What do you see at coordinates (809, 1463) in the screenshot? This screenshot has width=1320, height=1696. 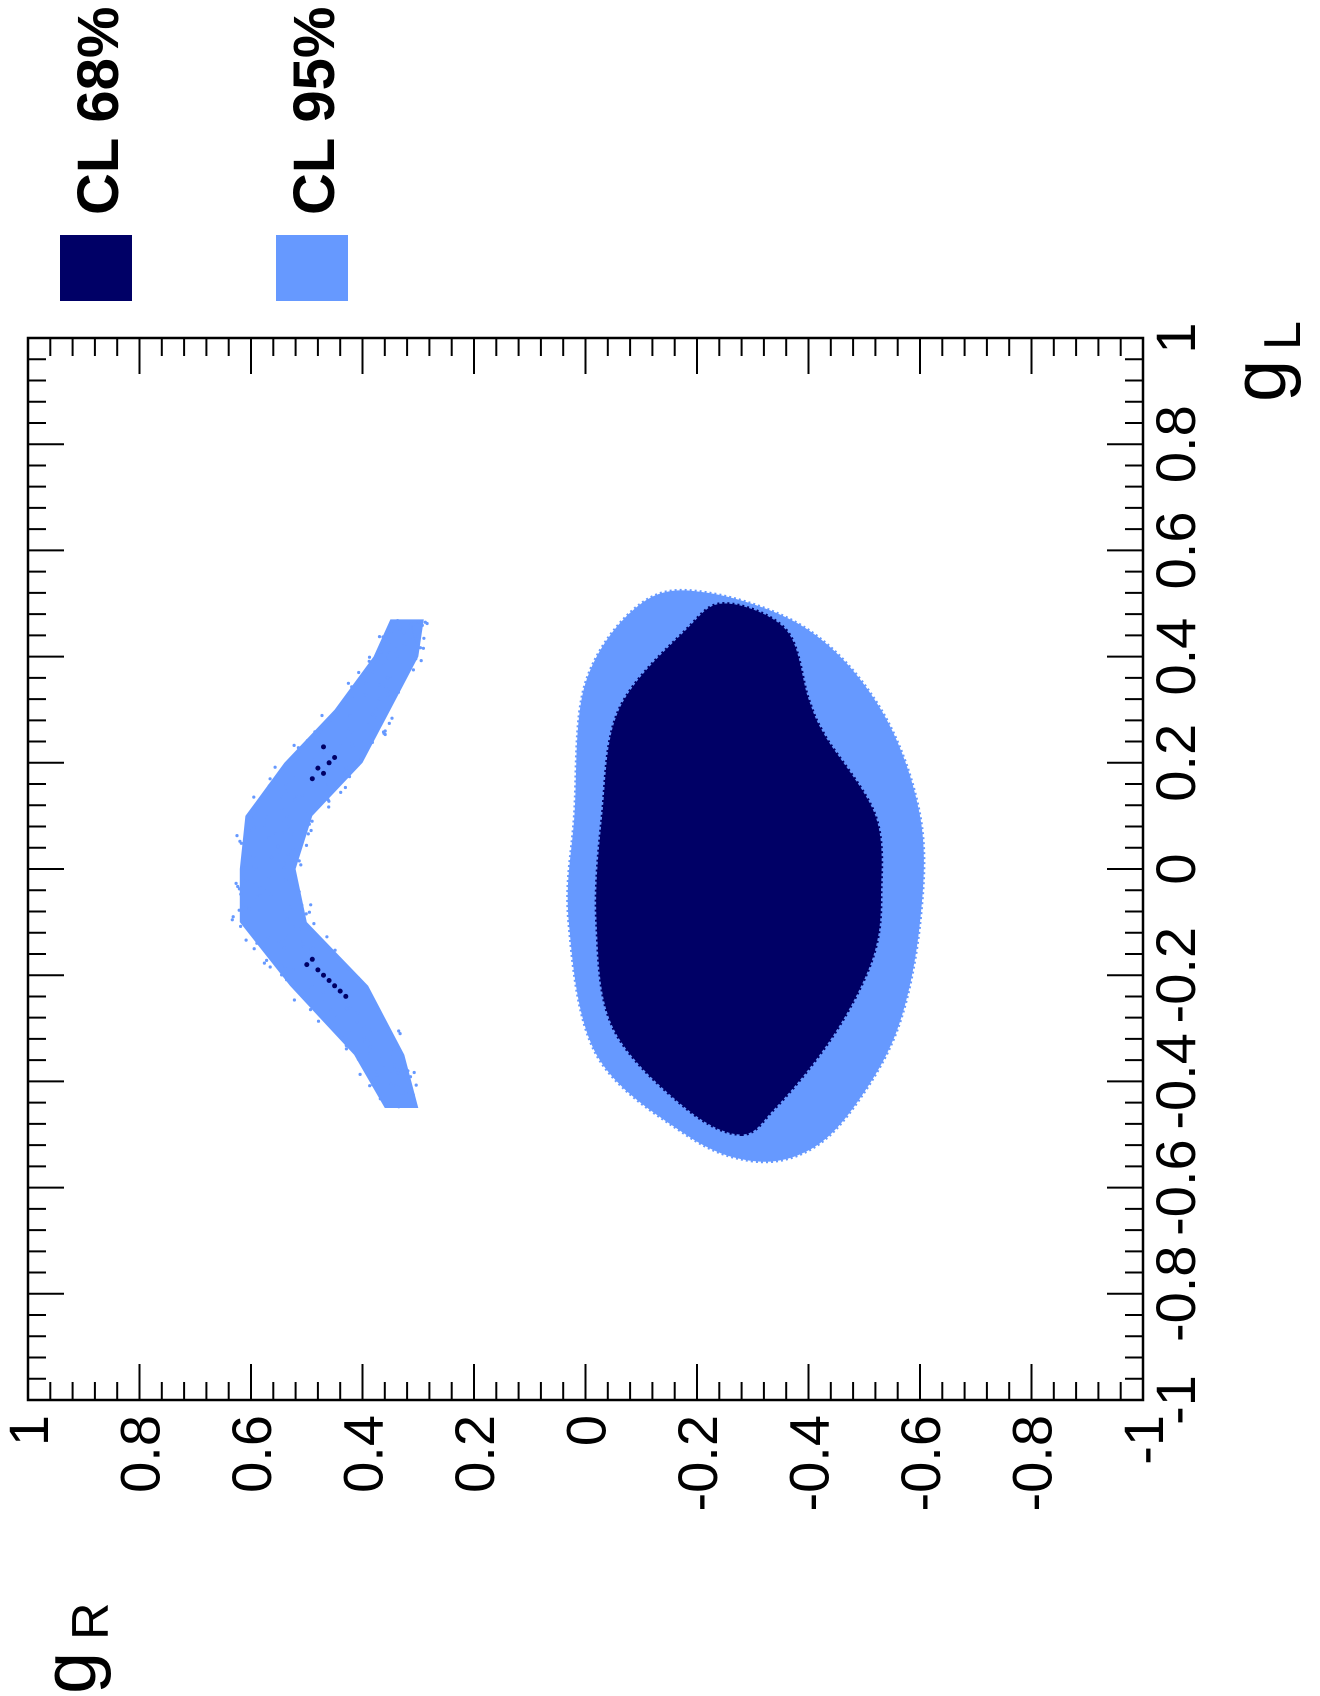 I see `y-tick-label: -0.4` at bounding box center [809, 1463].